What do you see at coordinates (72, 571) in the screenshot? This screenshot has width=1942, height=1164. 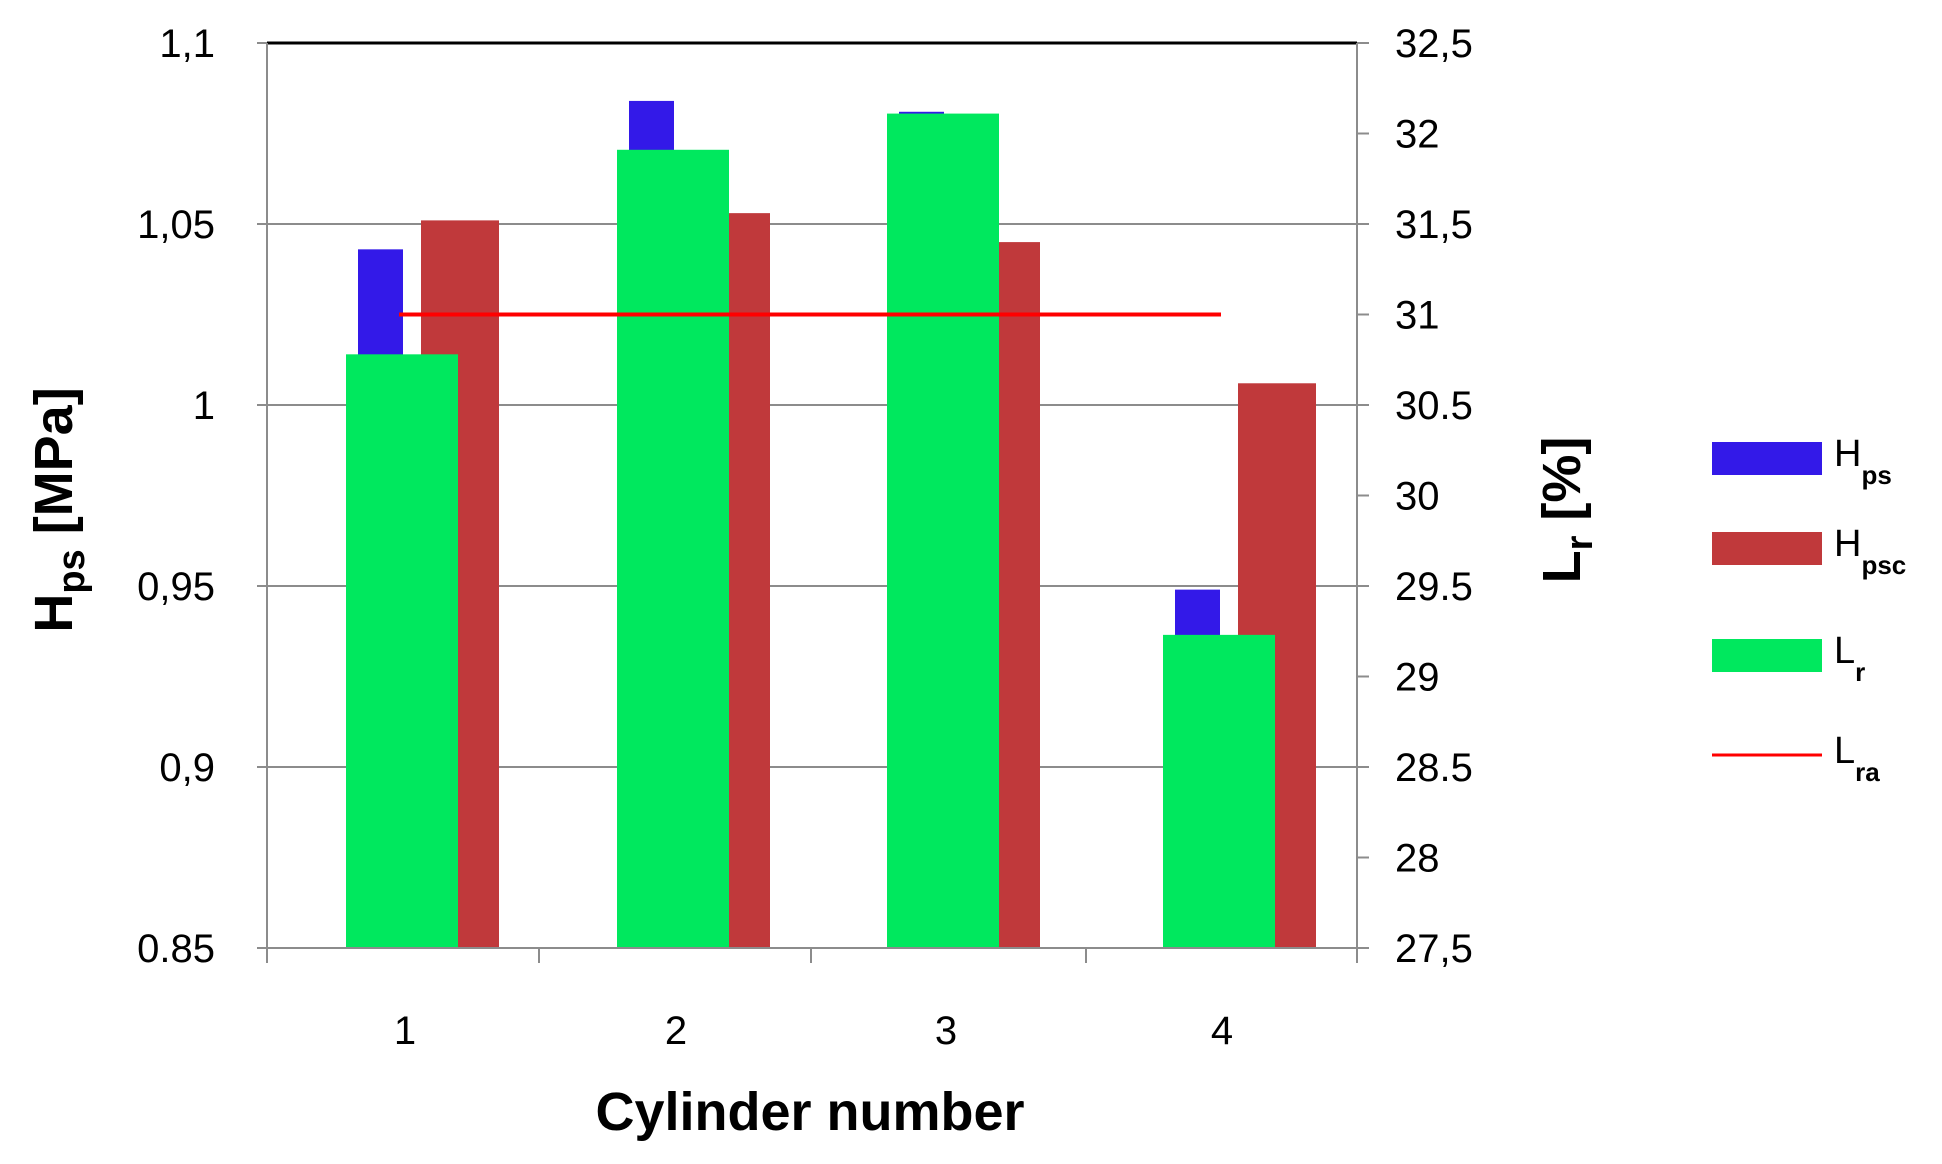 I see `y-left-axis-title-sub: ps` at bounding box center [72, 571].